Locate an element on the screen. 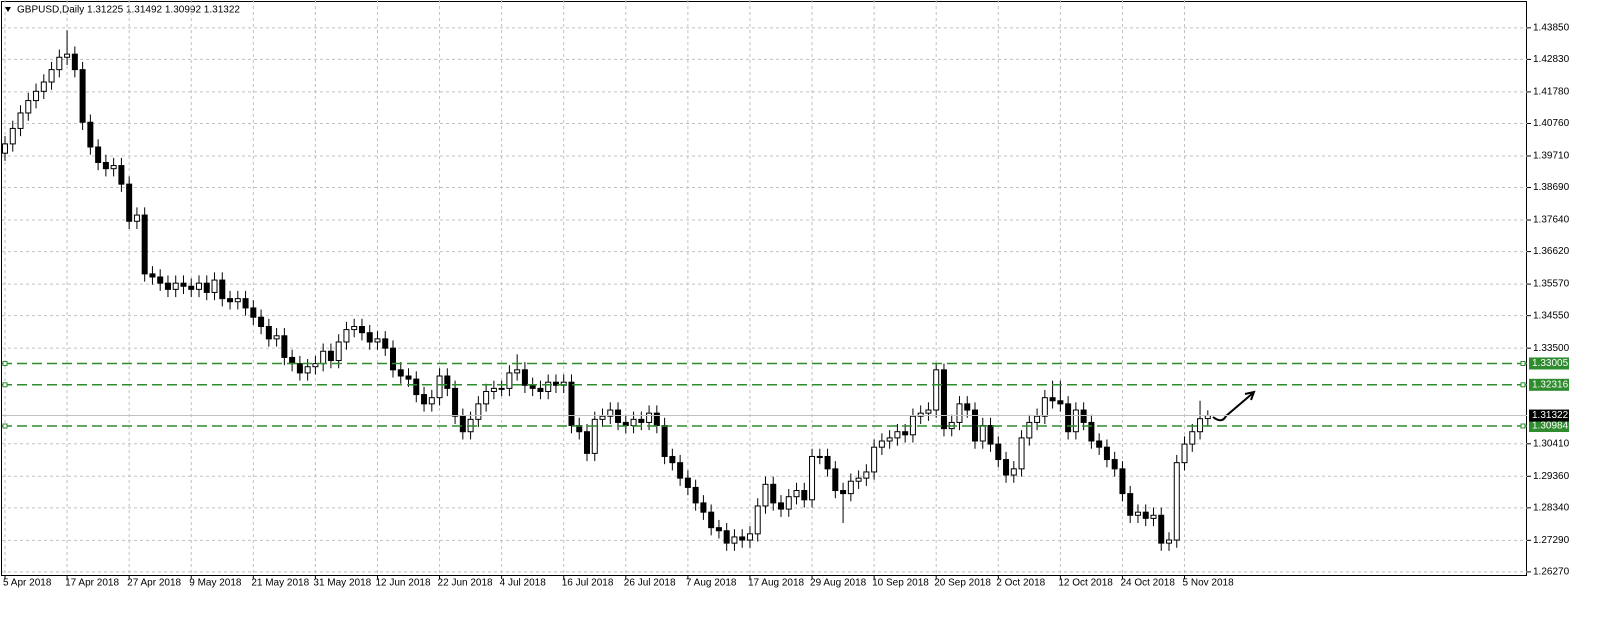 This screenshot has height=618, width=1617. x-tick-label: 7 Aug 2018 is located at coordinates (711, 583).